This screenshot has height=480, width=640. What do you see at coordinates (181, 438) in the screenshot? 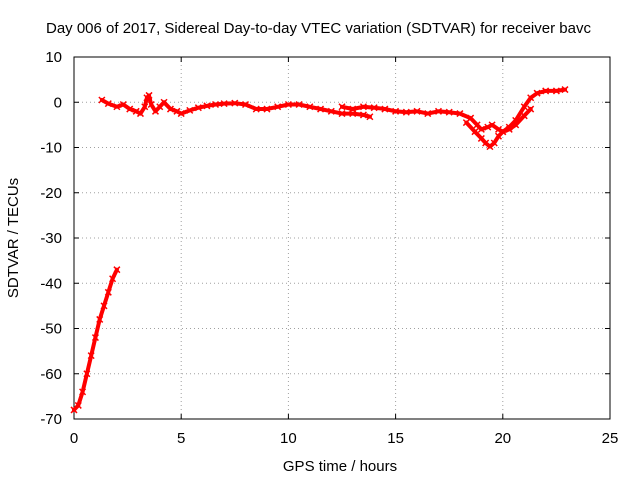
I see `x-tick-label: 5` at bounding box center [181, 438].